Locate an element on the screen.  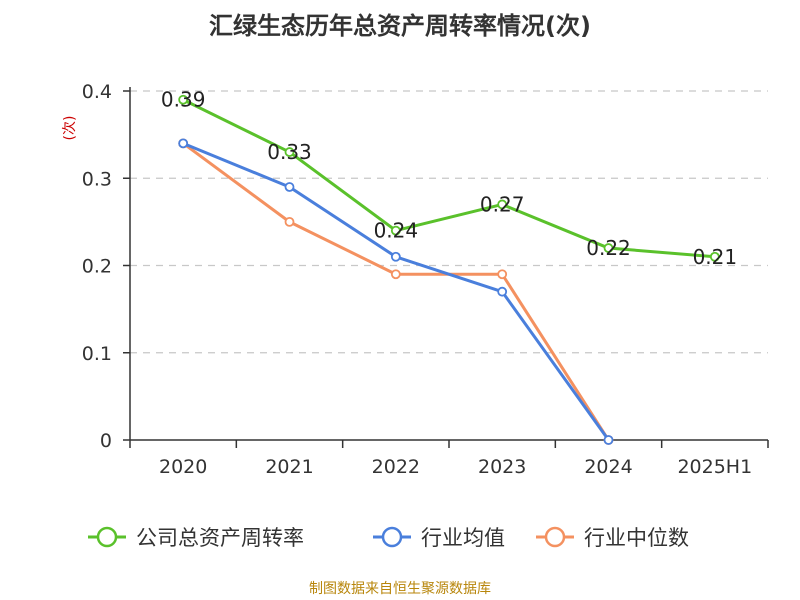
y-tick-label: 0.2 is located at coordinates (97, 267).